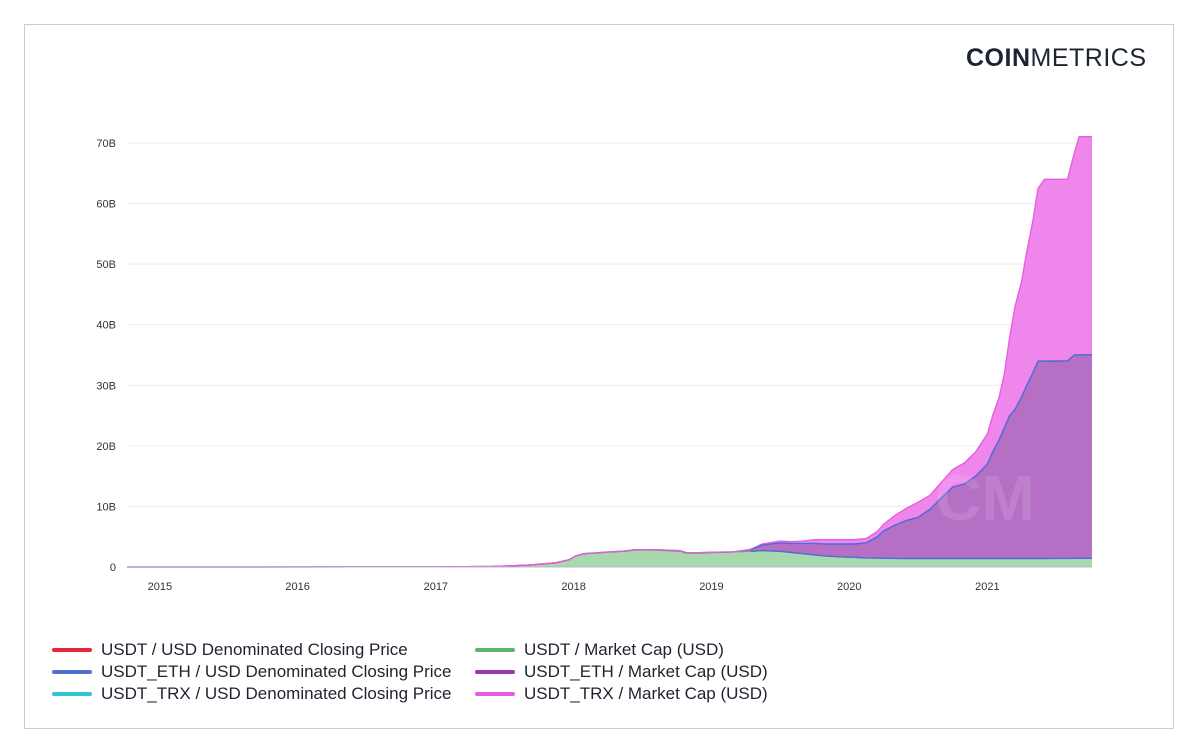  Describe the element at coordinates (297, 587) in the screenshot. I see `x-tick-label: 2016` at that location.